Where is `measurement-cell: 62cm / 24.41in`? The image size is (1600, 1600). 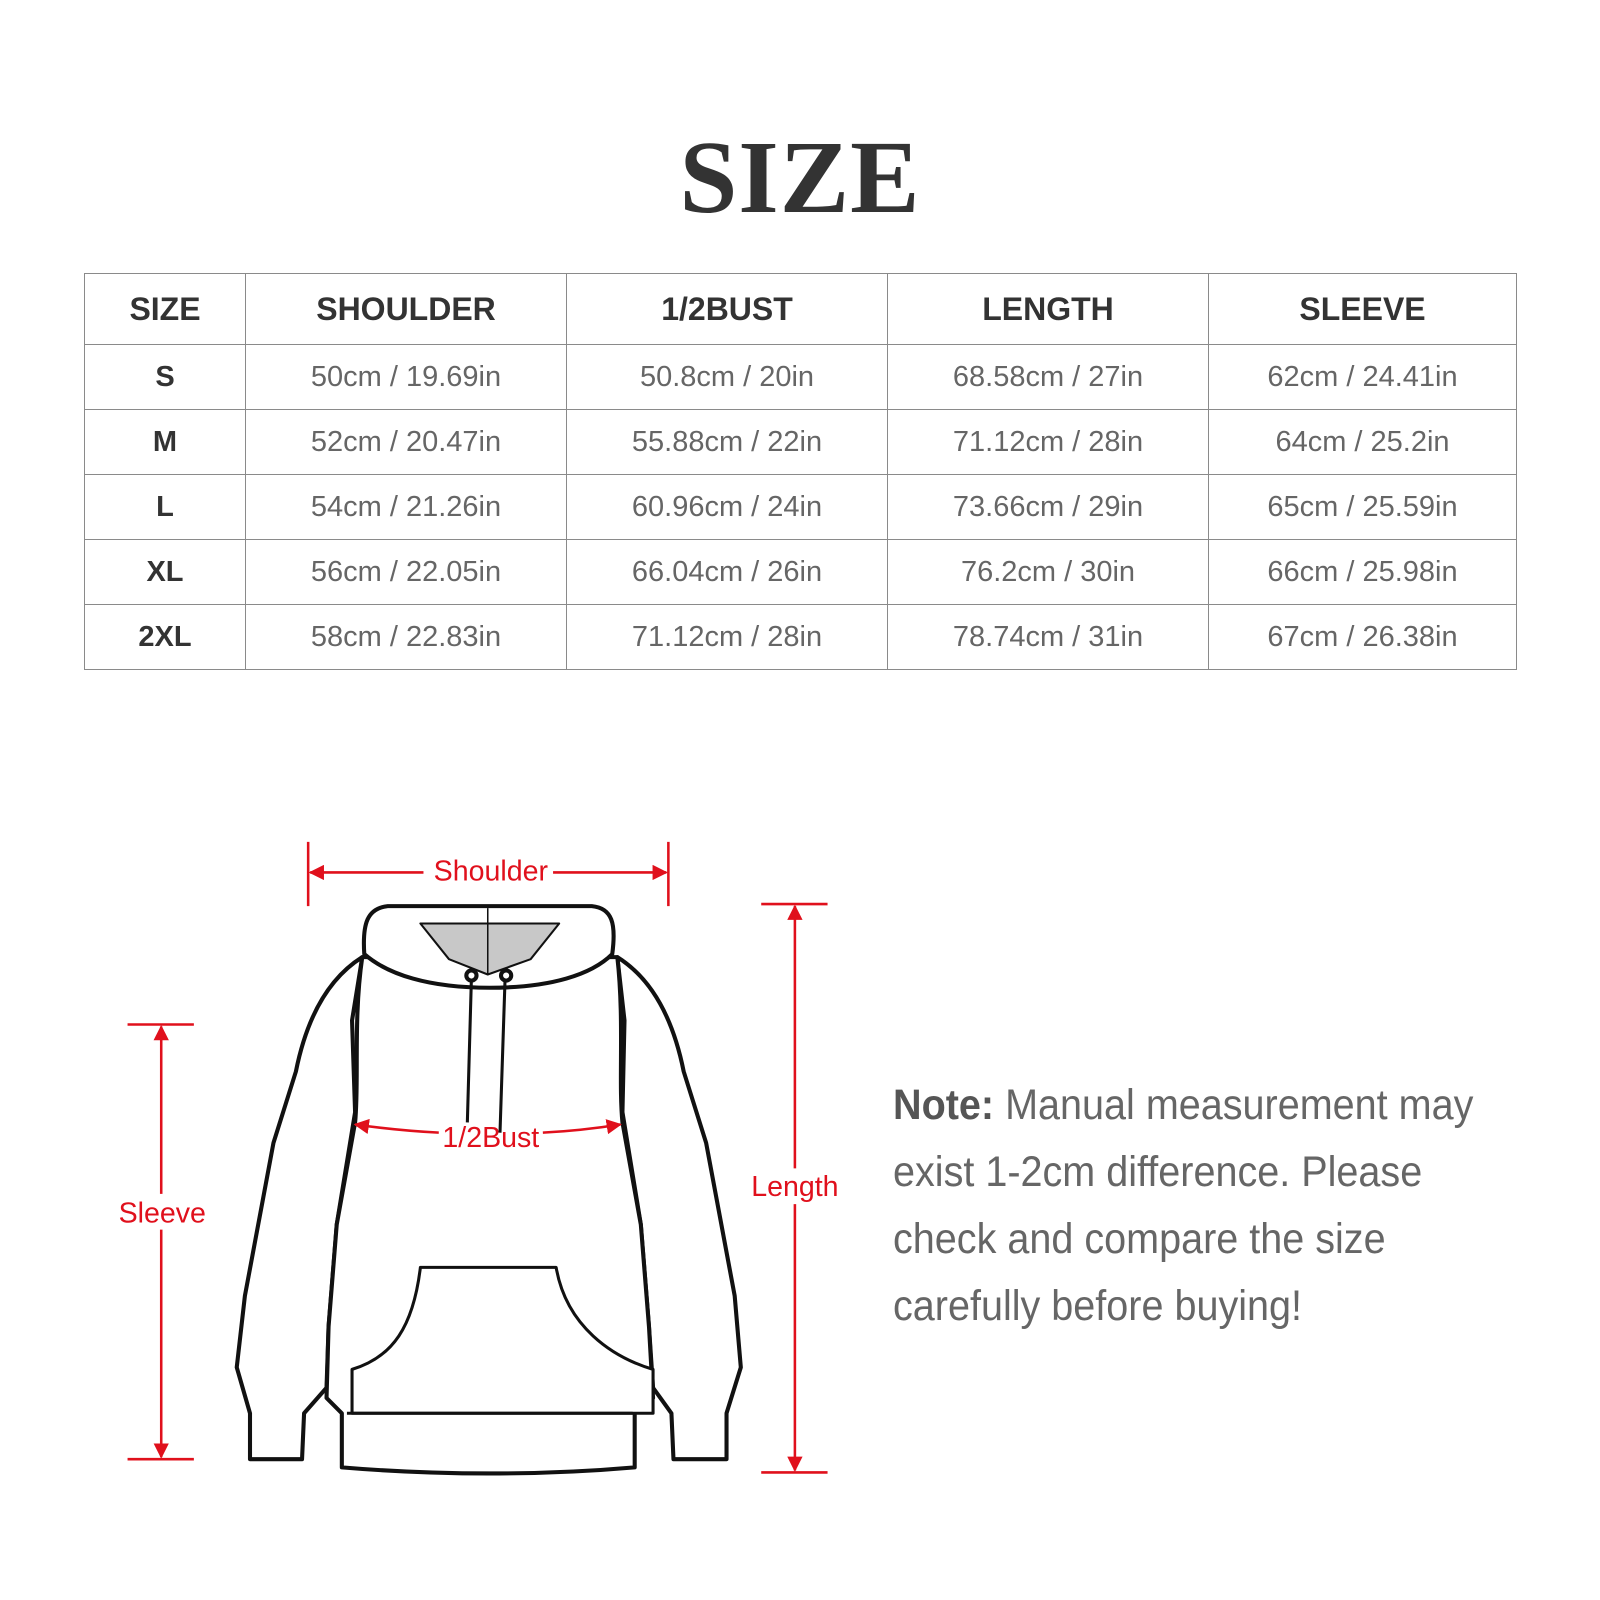
measurement-cell: 62cm / 24.41in is located at coordinates (1362, 377).